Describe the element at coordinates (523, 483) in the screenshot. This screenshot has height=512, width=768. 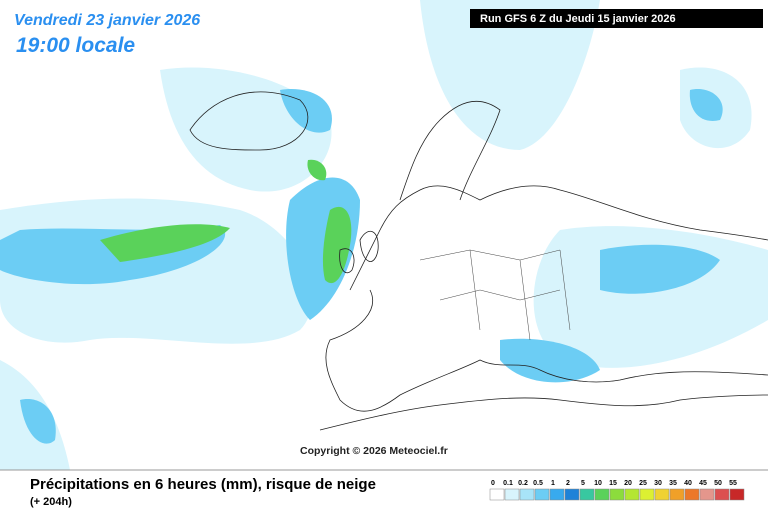
I see `legend-label: 0.2` at that location.